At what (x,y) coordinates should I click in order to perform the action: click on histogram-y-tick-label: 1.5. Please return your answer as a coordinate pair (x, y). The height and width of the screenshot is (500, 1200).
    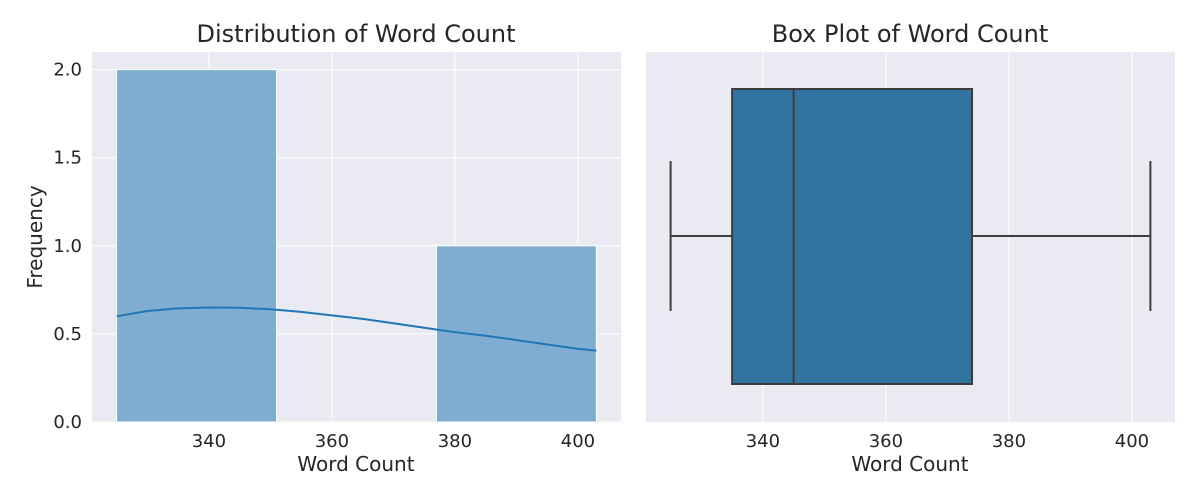
    Looking at the image, I should click on (67, 158).